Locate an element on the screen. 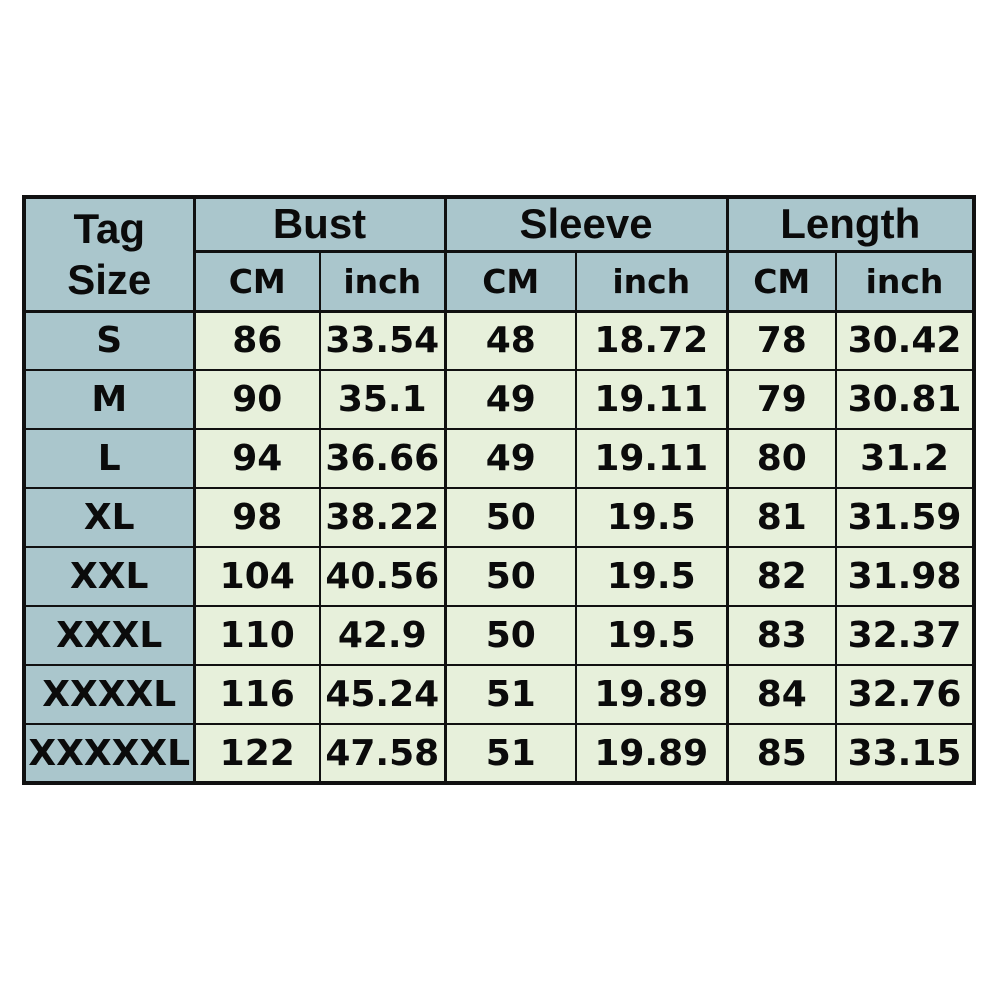  value-cell: 122 is located at coordinates (256, 753).